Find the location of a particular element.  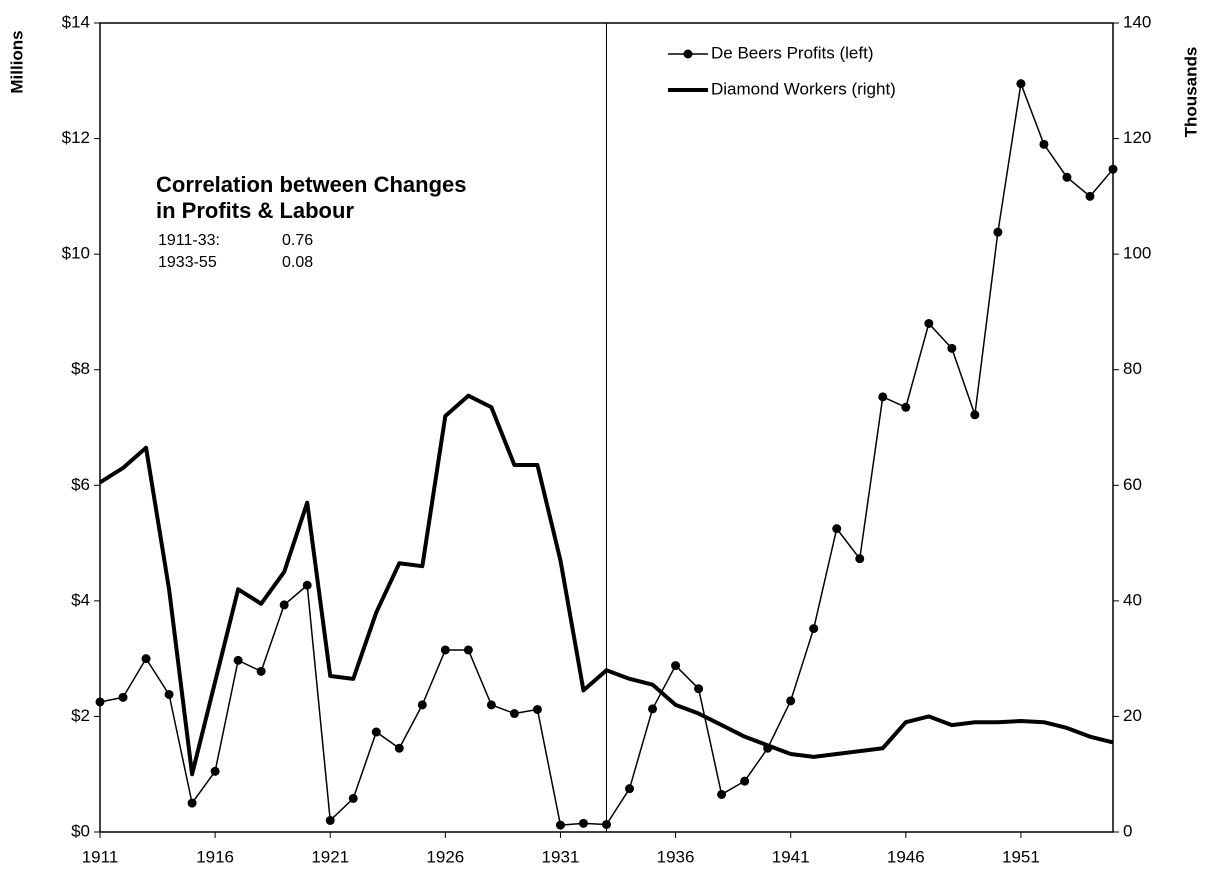

x-tick-label: 1936 is located at coordinates (676, 856).